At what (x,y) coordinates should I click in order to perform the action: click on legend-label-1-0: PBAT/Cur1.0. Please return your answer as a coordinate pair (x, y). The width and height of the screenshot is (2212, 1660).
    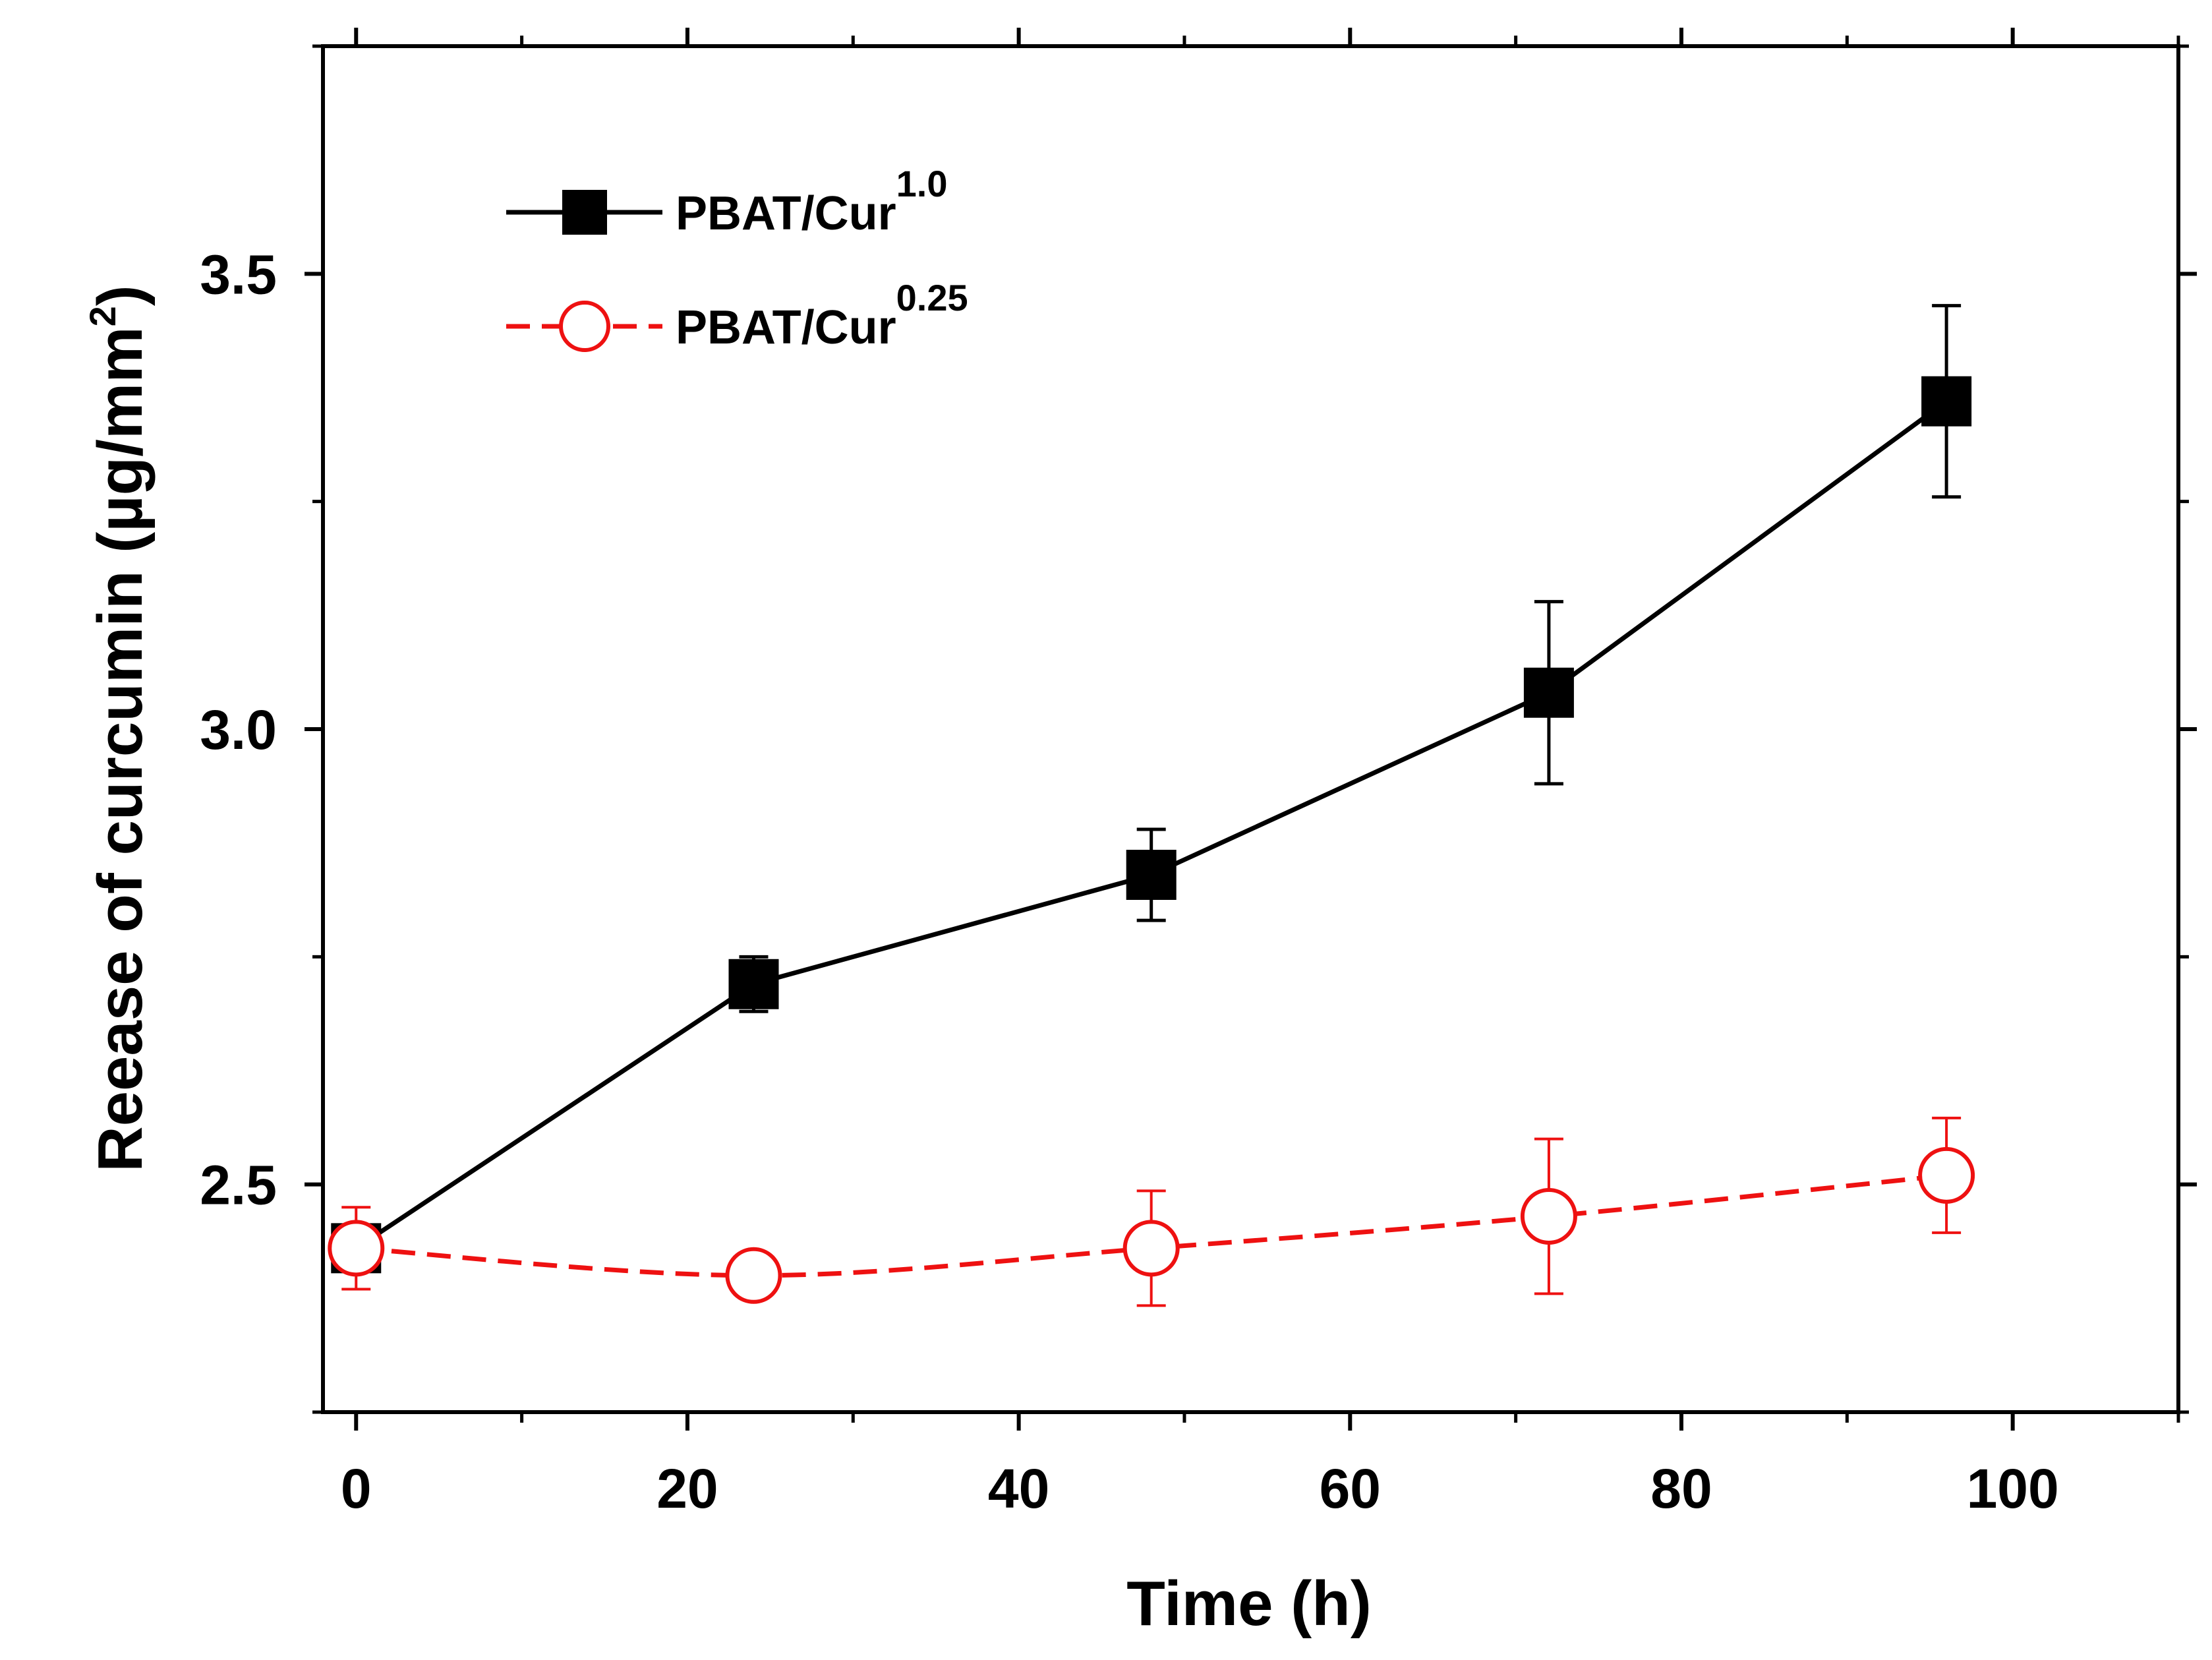
    Looking at the image, I should click on (812, 201).